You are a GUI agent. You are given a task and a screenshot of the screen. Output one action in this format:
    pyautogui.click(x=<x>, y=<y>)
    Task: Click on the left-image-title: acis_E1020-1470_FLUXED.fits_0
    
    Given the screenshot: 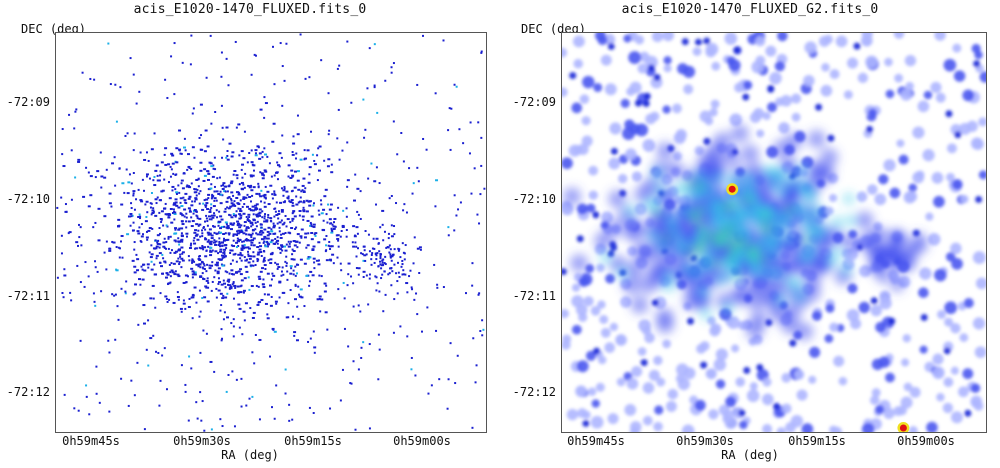 What is the action you would take?
    pyautogui.click(x=250, y=9)
    